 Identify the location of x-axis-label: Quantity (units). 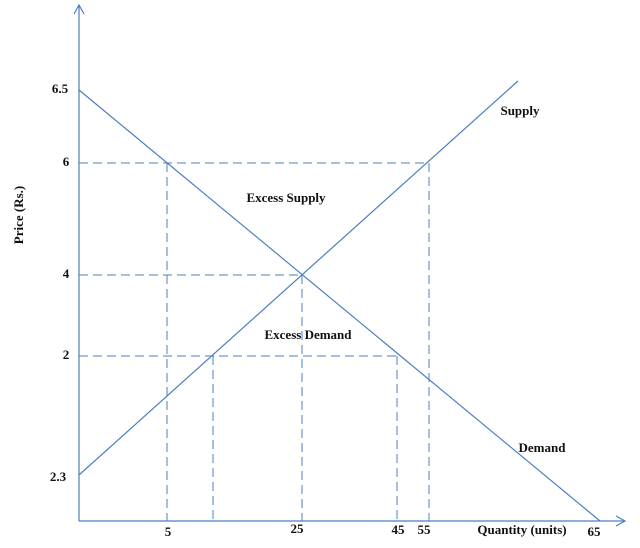
(521, 529).